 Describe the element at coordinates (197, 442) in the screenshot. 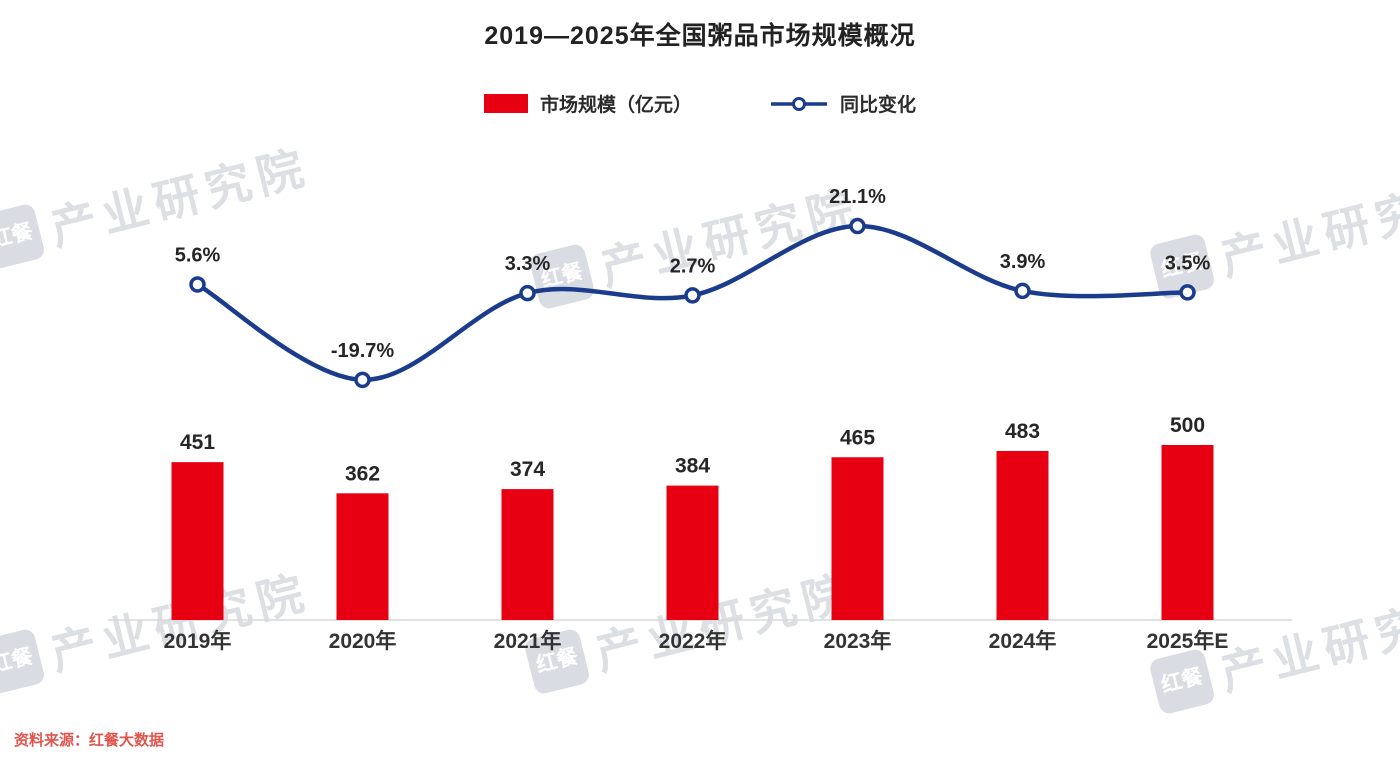

I see `bar-value-label: 451` at that location.